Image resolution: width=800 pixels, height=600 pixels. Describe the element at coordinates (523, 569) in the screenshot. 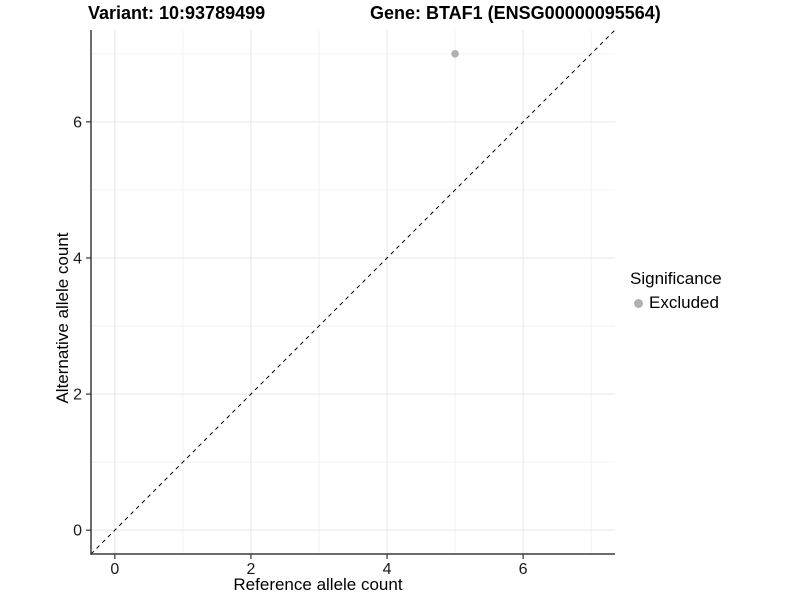

I see `x-tick-label: 6` at that location.